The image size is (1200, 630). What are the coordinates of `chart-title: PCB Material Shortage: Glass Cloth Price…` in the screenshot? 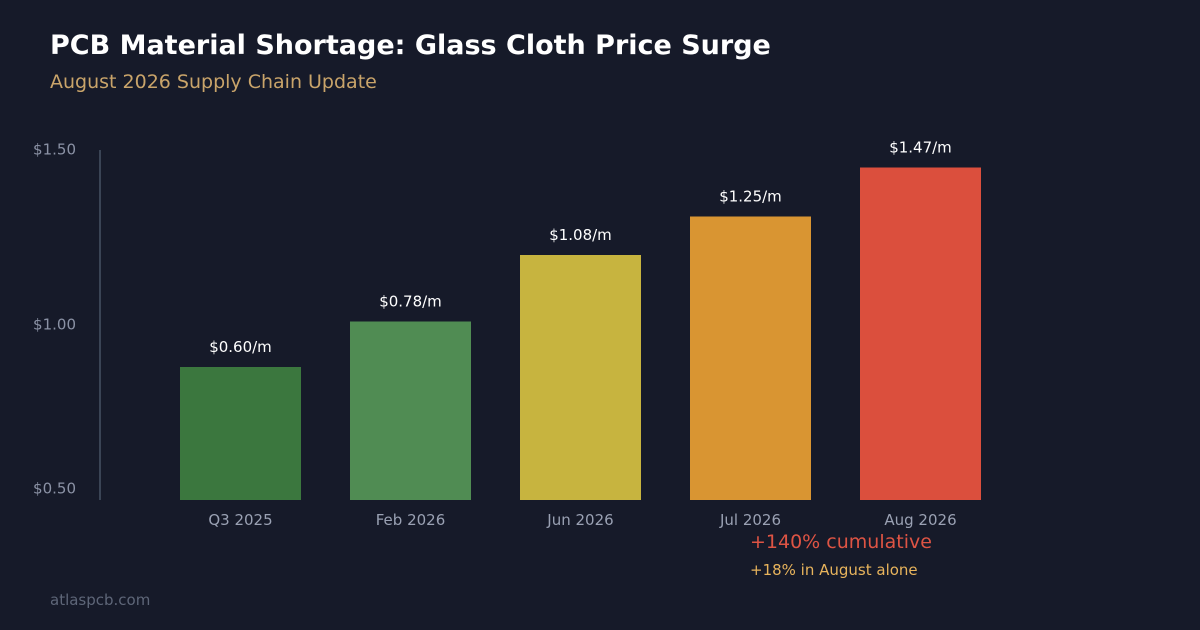 It's located at (410, 45).